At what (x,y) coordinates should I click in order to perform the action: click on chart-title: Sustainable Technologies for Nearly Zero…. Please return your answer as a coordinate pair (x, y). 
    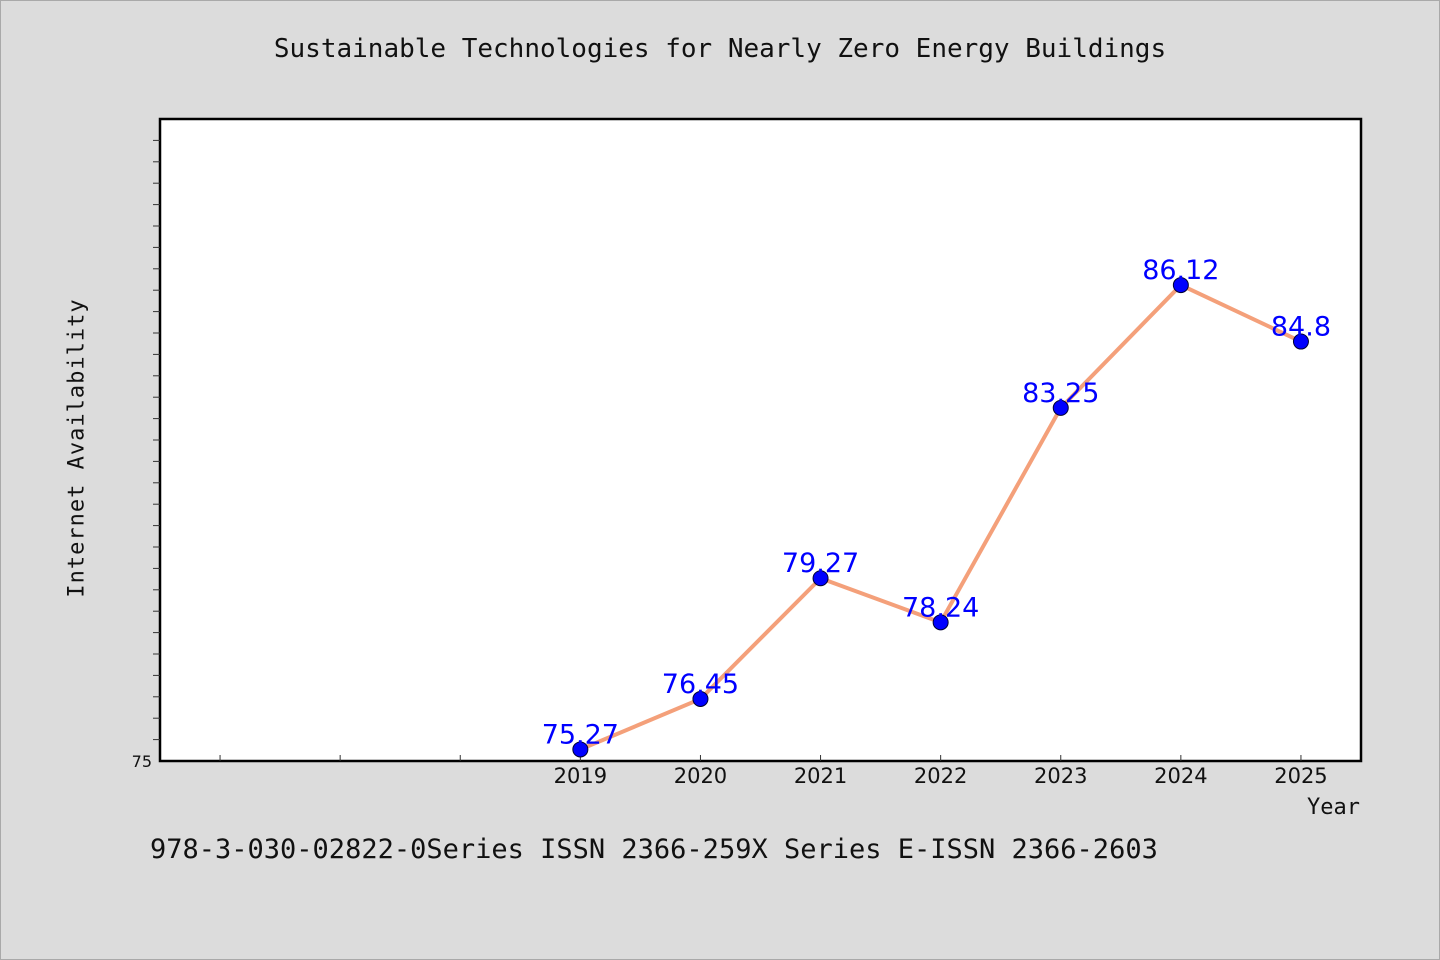
    Looking at the image, I should click on (720, 49).